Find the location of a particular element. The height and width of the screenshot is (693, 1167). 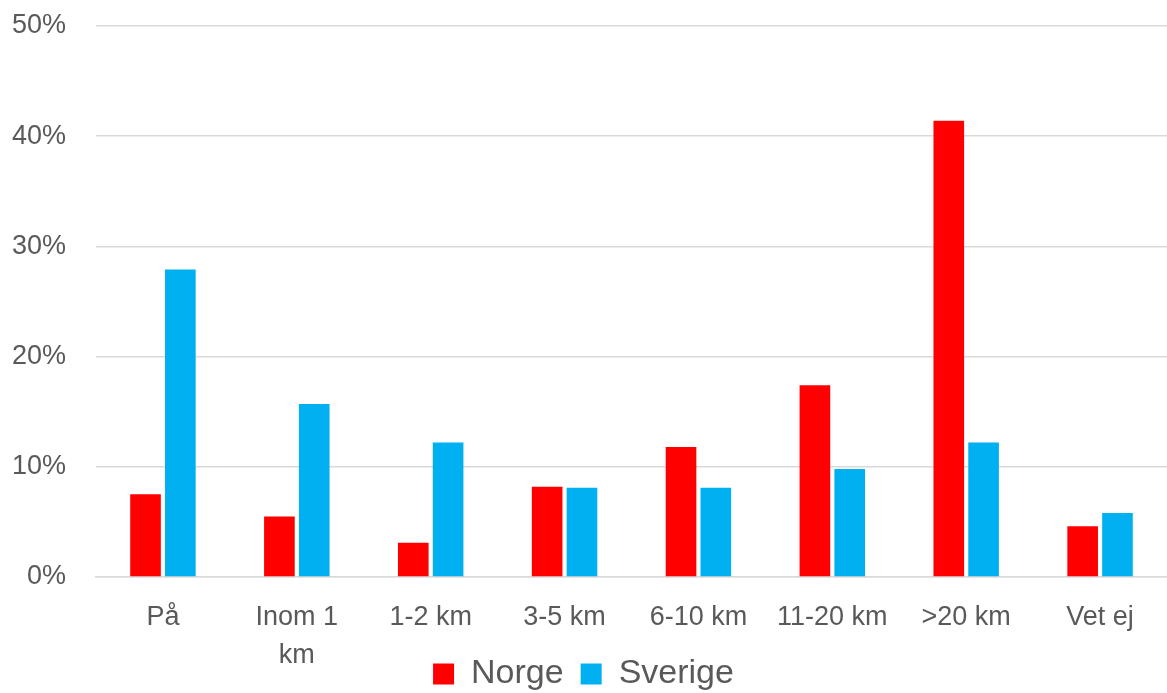

y-tick-label: 10% is located at coordinates (38, 465).